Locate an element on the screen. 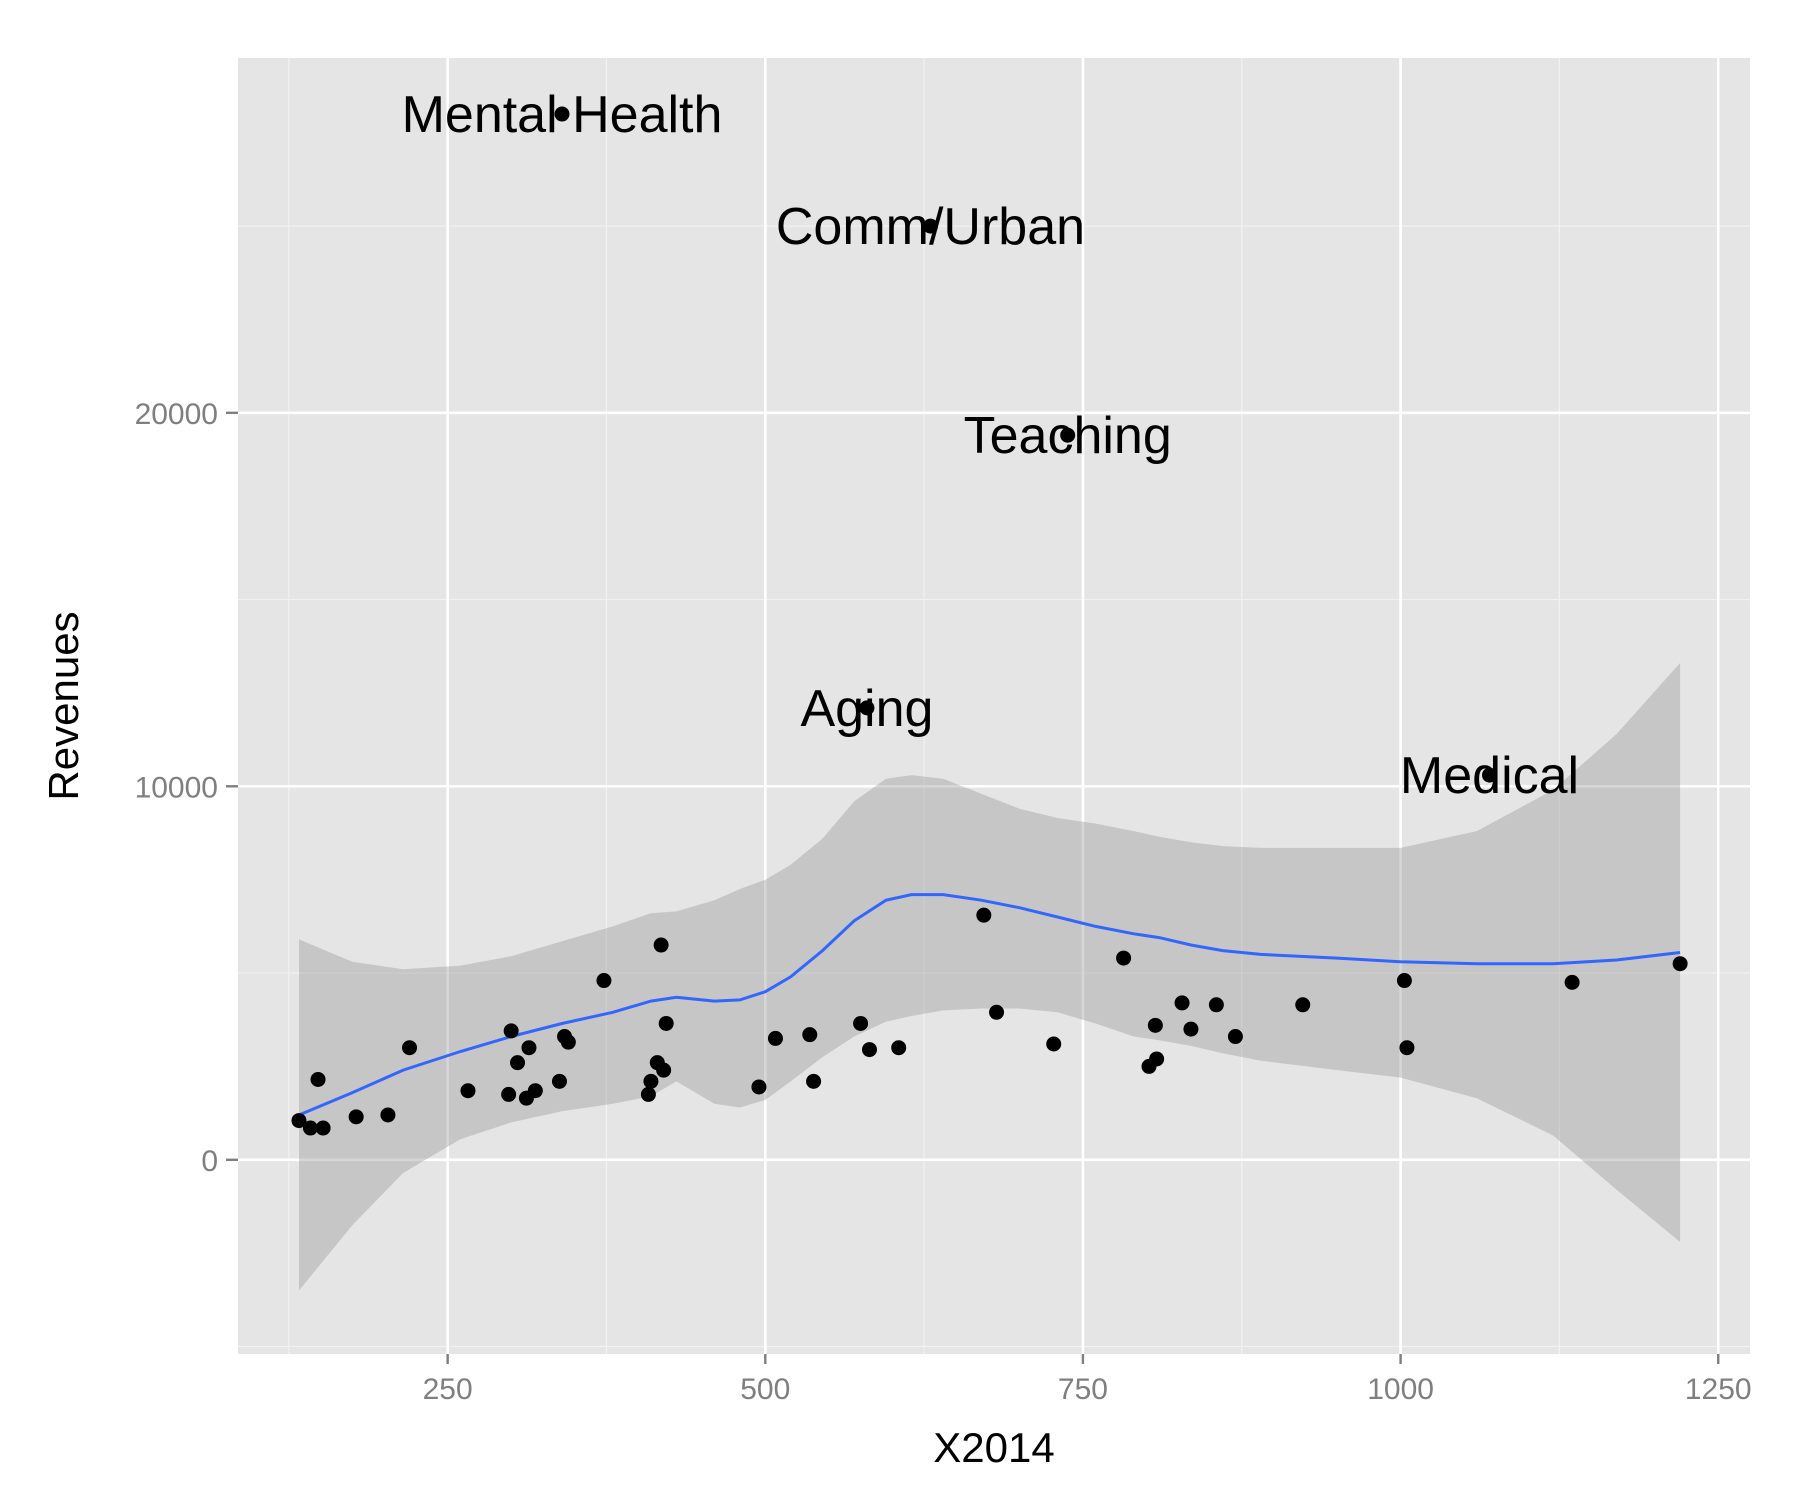 This screenshot has height=1500, width=1800. y-tick-label: 20000 is located at coordinates (176, 414).